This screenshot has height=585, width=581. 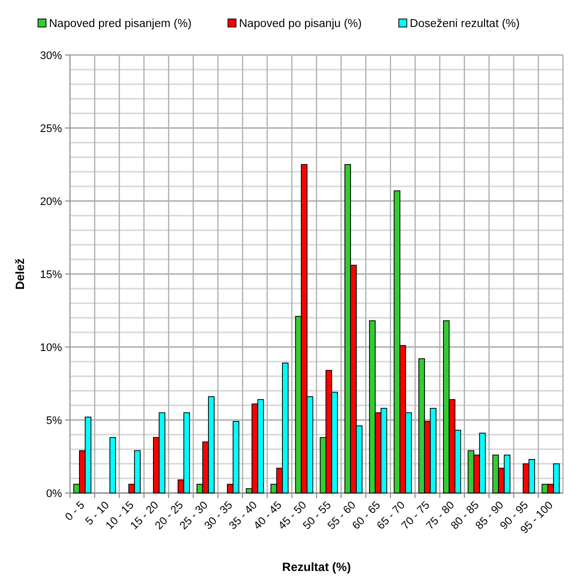 What do you see at coordinates (120, 24) in the screenshot?
I see `legend-label: Napoved pred pisanjem (%)` at bounding box center [120, 24].